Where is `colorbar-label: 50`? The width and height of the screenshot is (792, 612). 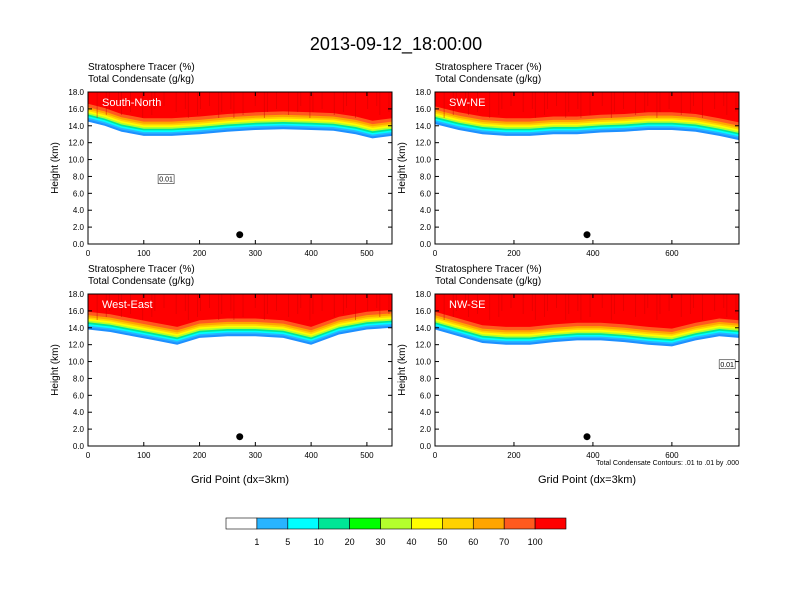
colorbar-label: 50 is located at coordinates (442, 542).